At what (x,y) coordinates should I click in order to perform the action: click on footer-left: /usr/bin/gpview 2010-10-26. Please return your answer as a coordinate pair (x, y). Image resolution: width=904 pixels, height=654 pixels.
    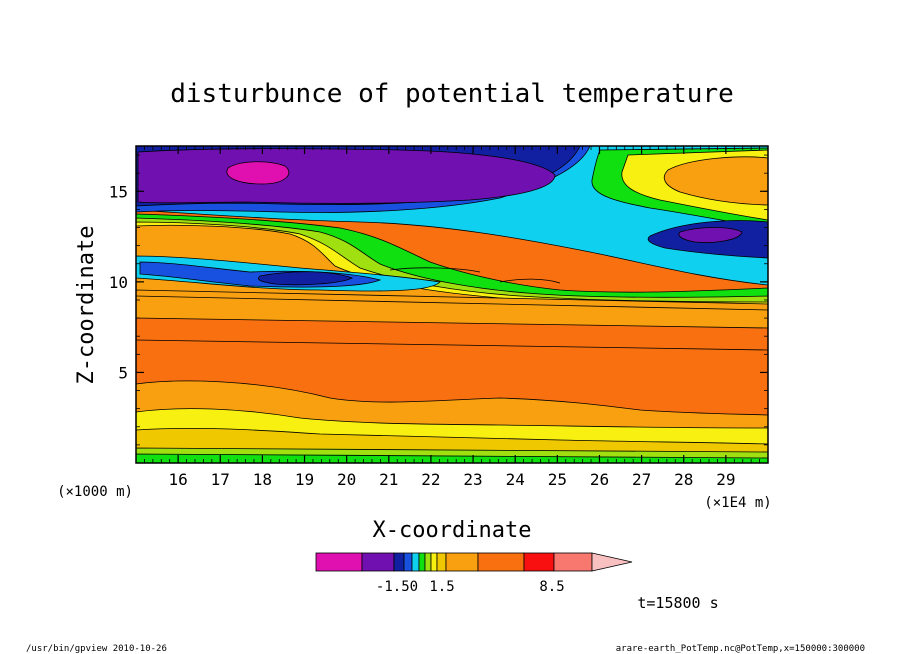
    Looking at the image, I should click on (96, 649).